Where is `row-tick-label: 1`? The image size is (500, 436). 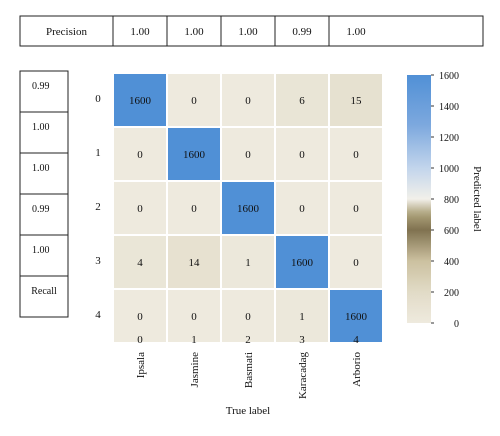
row-tick-label: 1 is located at coordinates (98, 153).